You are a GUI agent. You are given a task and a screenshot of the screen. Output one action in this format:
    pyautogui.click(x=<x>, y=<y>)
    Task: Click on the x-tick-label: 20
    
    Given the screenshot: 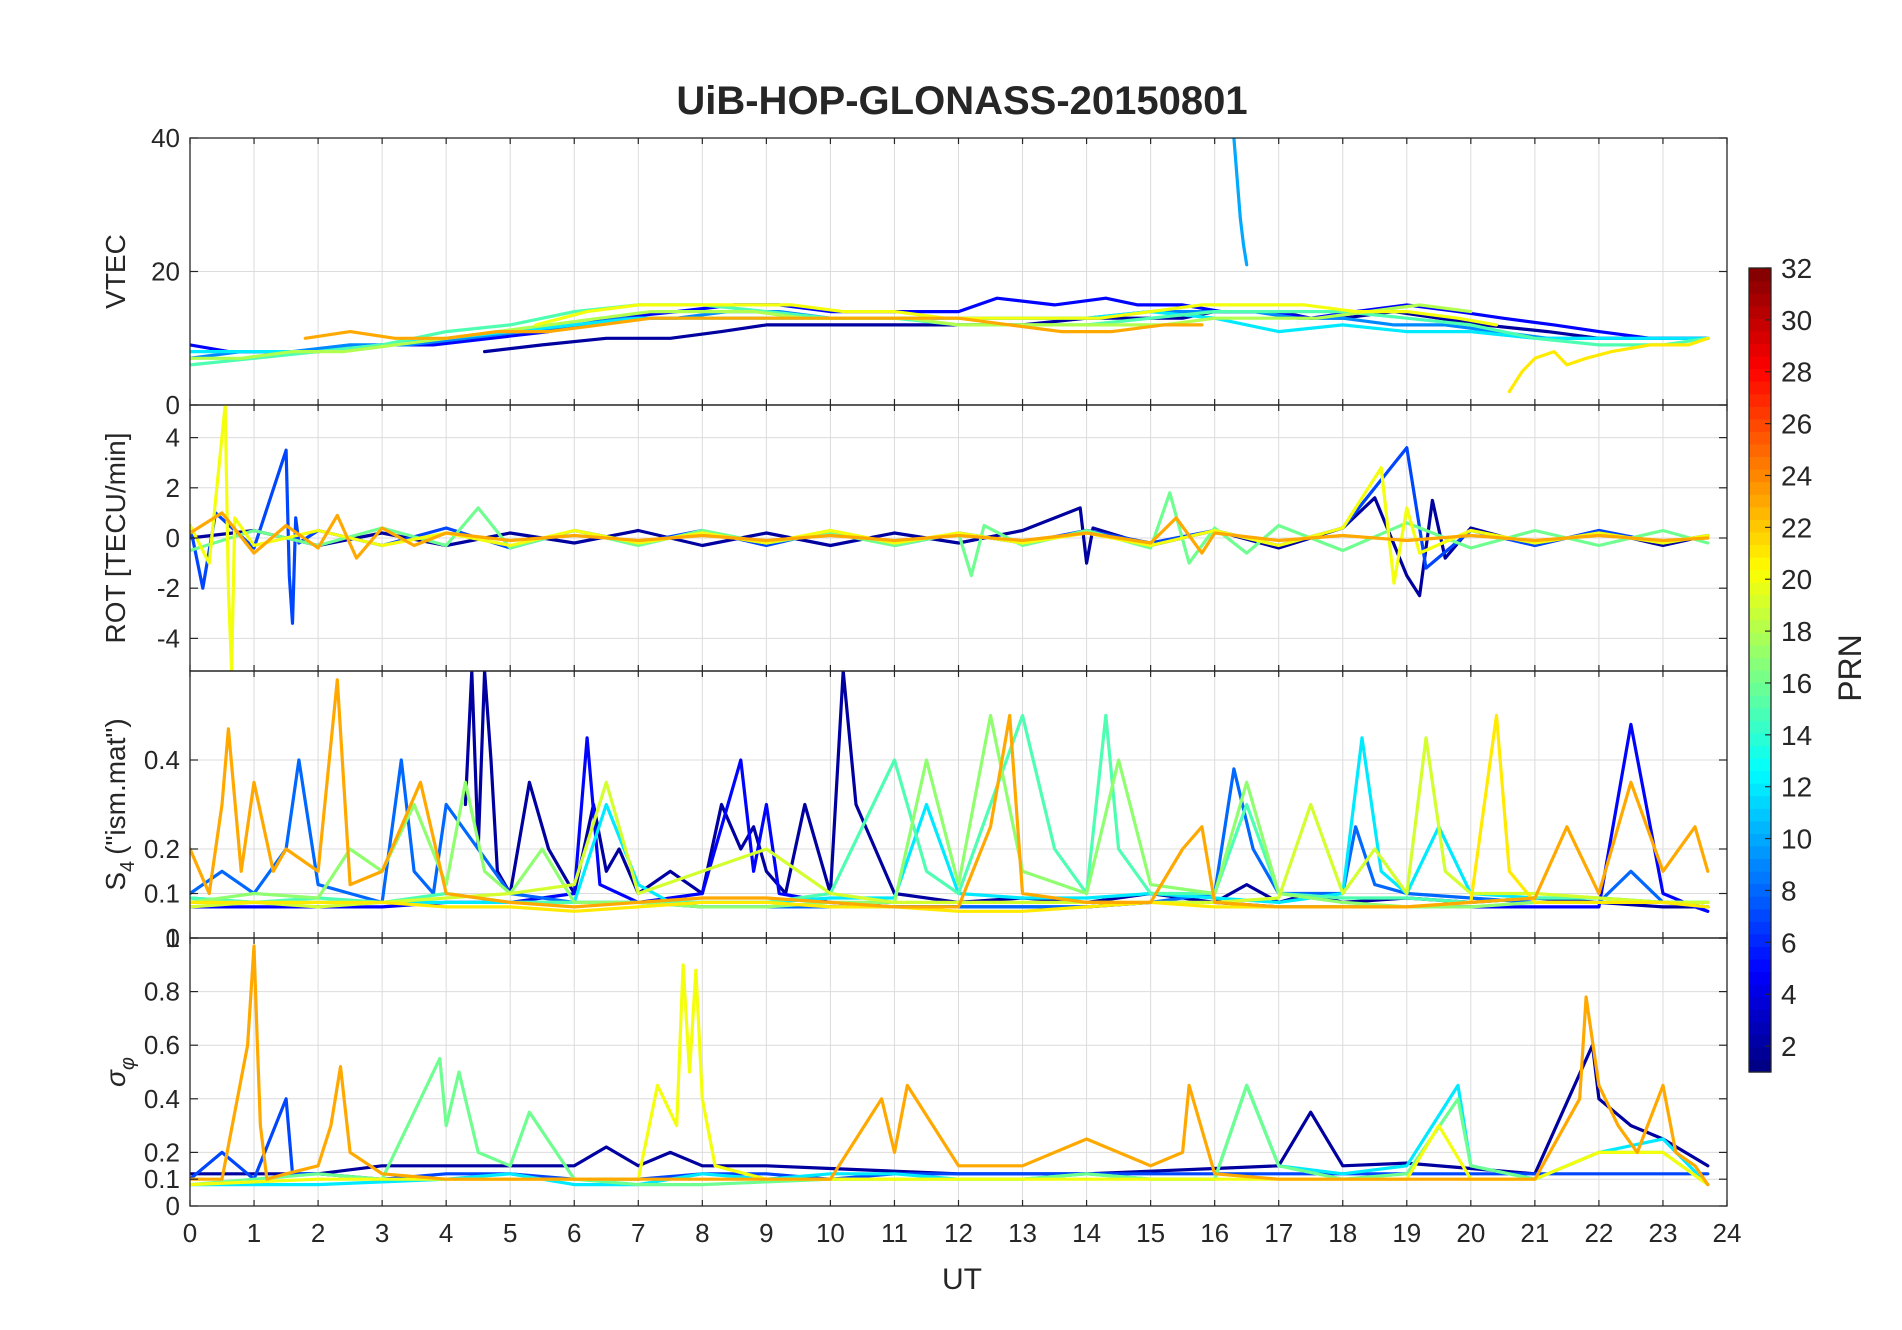 What is the action you would take?
    pyautogui.click(x=1470, y=1233)
    